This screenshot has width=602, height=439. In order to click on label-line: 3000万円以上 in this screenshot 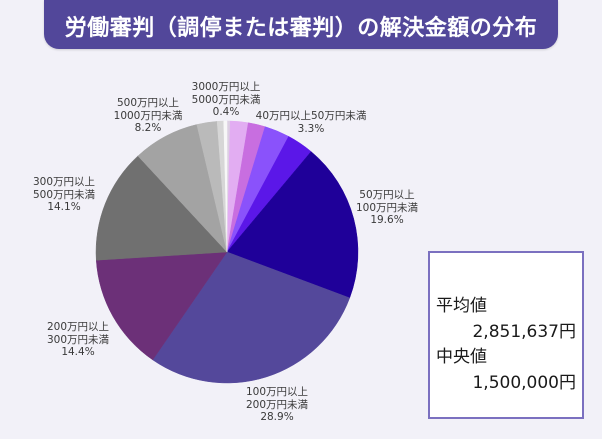, I will do `click(226, 87)`.